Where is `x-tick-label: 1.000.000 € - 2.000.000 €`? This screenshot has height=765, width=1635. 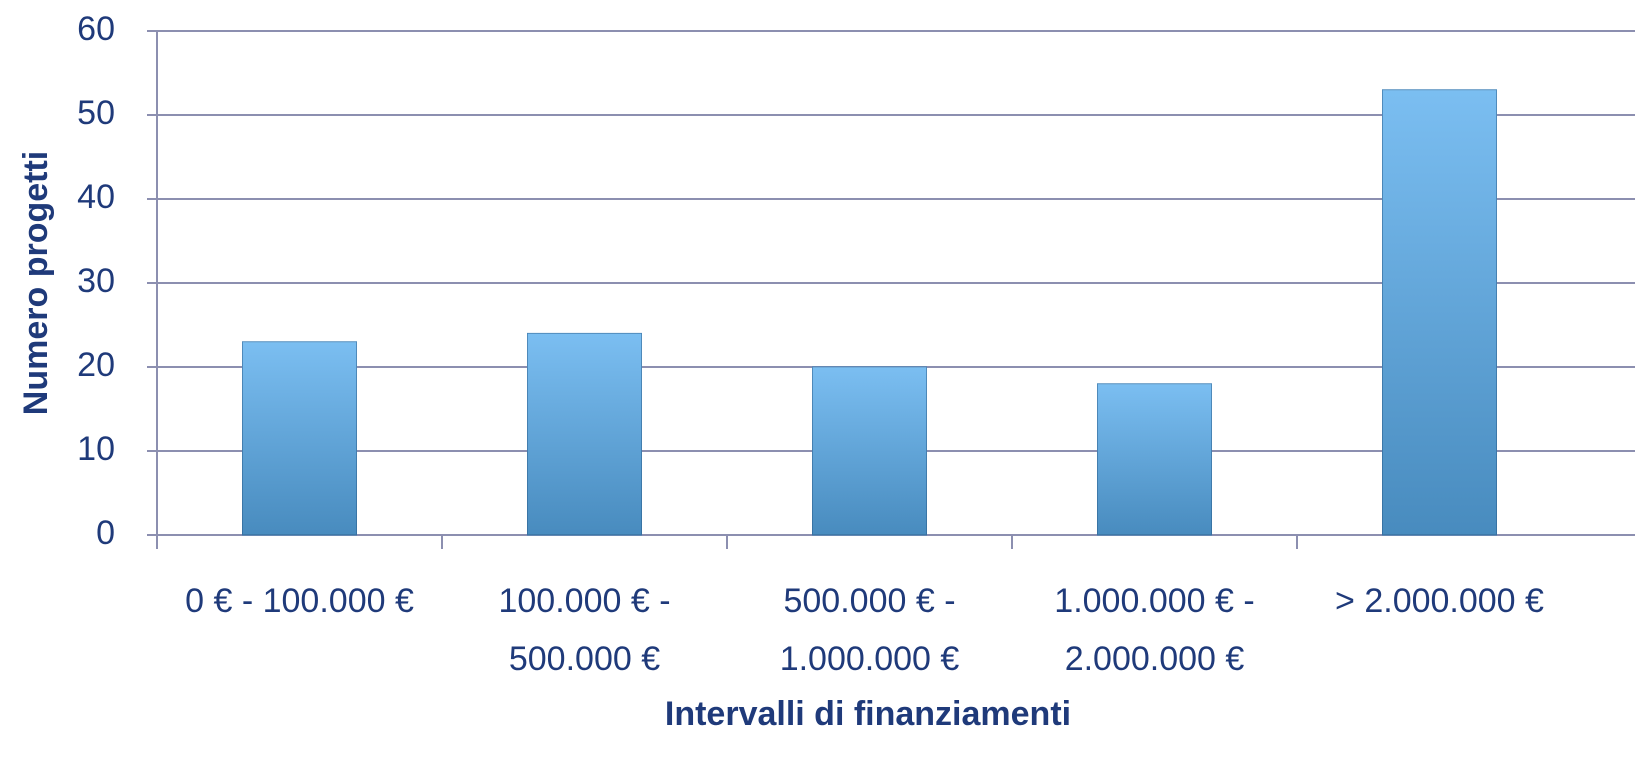
x-tick-label: 1.000.000 € - 2.000.000 € is located at coordinates (1154, 630).